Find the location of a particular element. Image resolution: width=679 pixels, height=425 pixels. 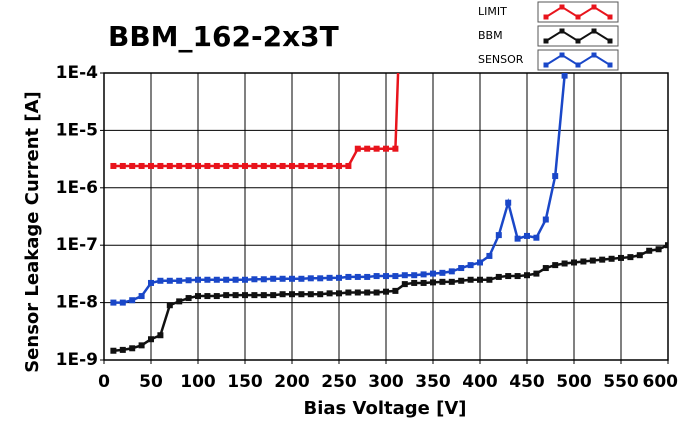

y-tick-label: 1E-7 is located at coordinates (77, 245).